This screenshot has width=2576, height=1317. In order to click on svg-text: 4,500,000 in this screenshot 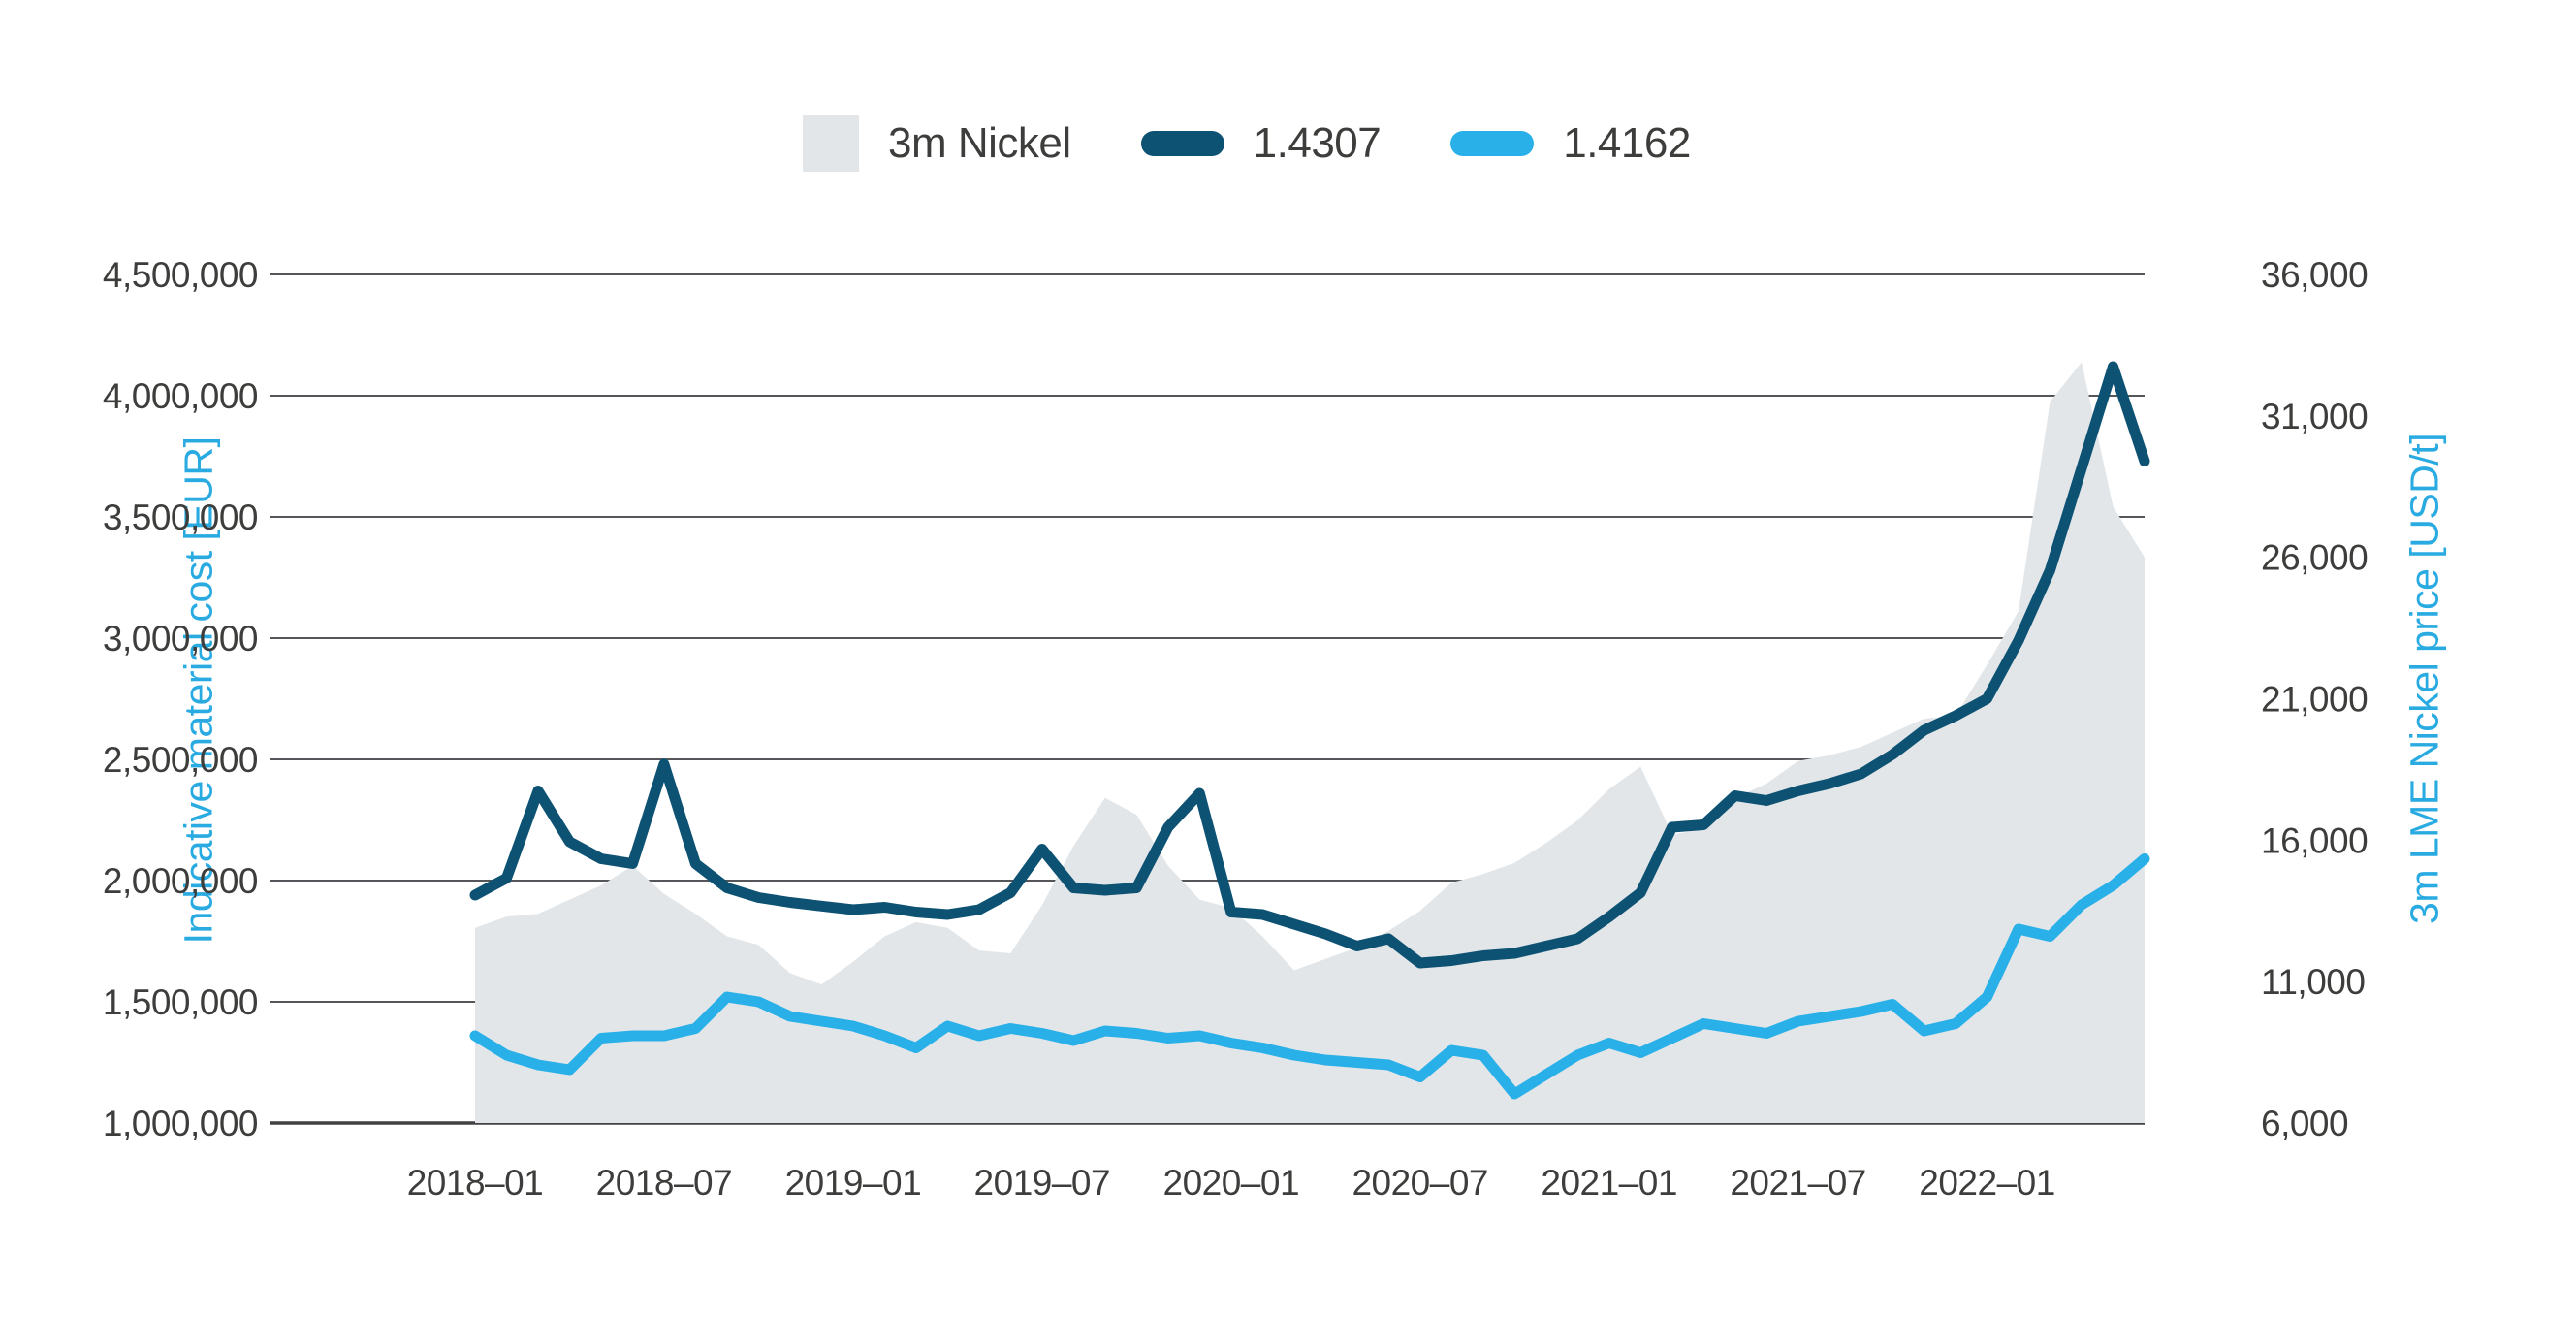, I will do `click(180, 275)`.